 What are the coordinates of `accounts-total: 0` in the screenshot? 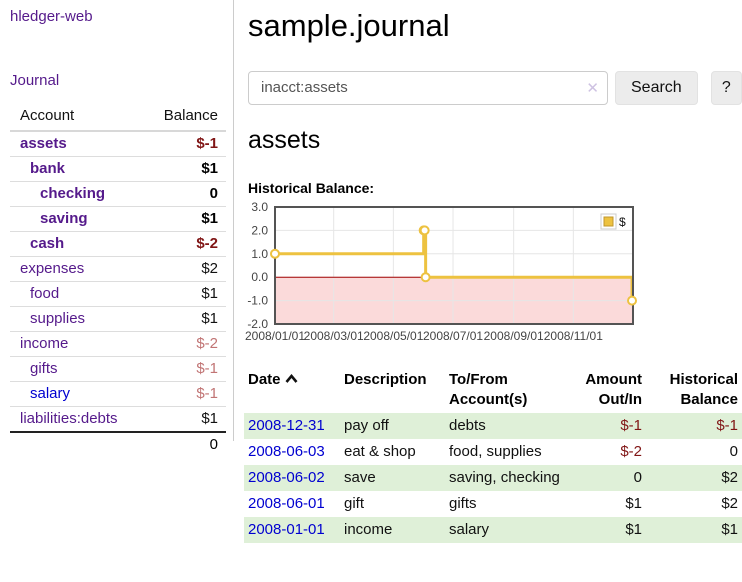 It's located at (186, 444).